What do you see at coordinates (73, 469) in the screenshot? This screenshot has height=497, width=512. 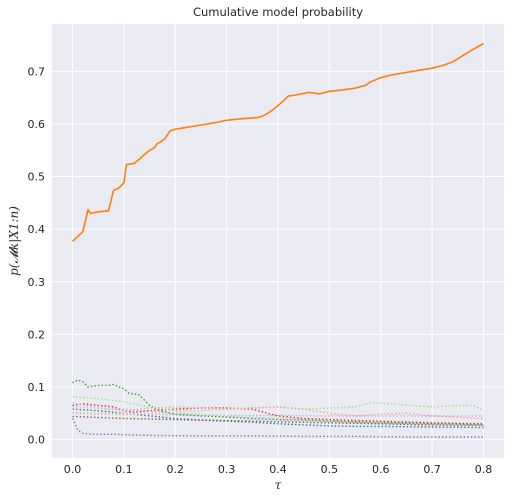 I see `x-tick-label: 0.0` at bounding box center [73, 469].